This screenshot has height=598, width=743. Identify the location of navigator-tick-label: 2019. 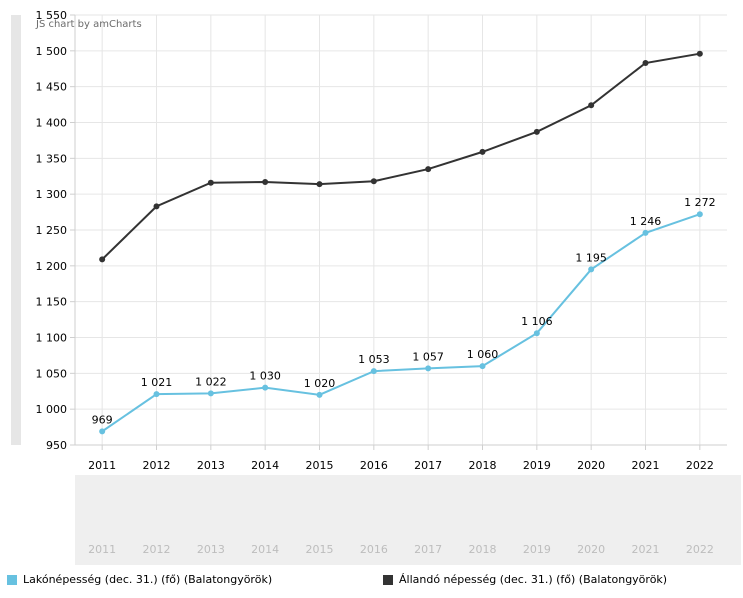
(537, 549).